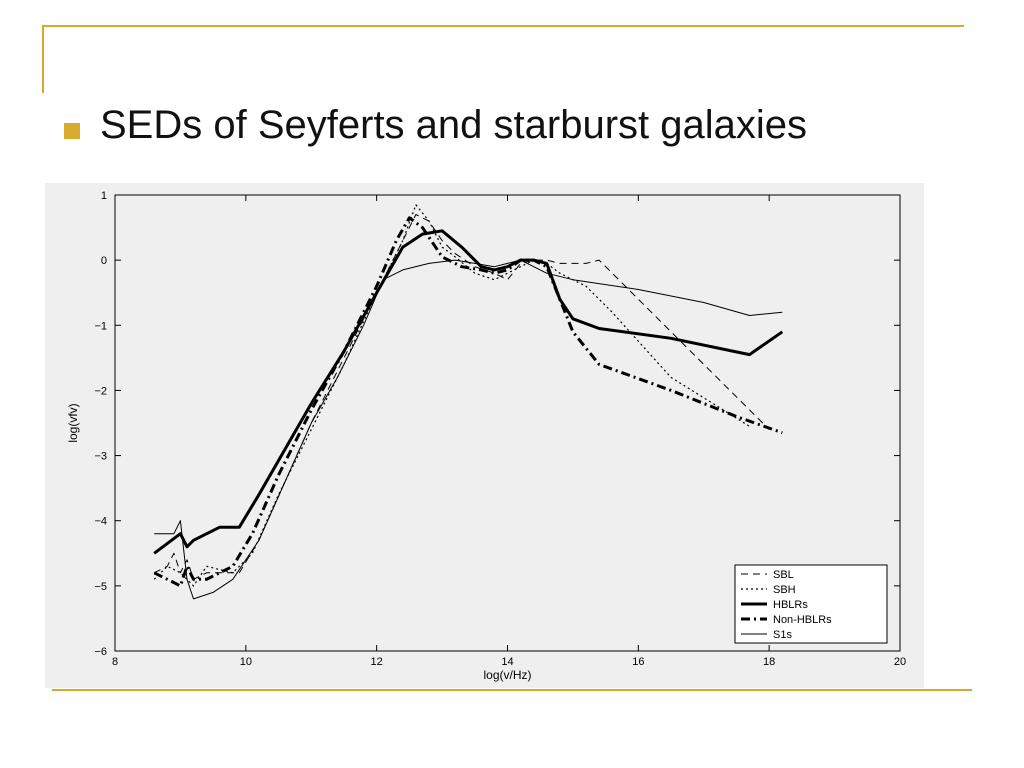 This screenshot has width=1024, height=768. Describe the element at coordinates (100, 326) in the screenshot. I see `y-tick-label: −1` at that location.